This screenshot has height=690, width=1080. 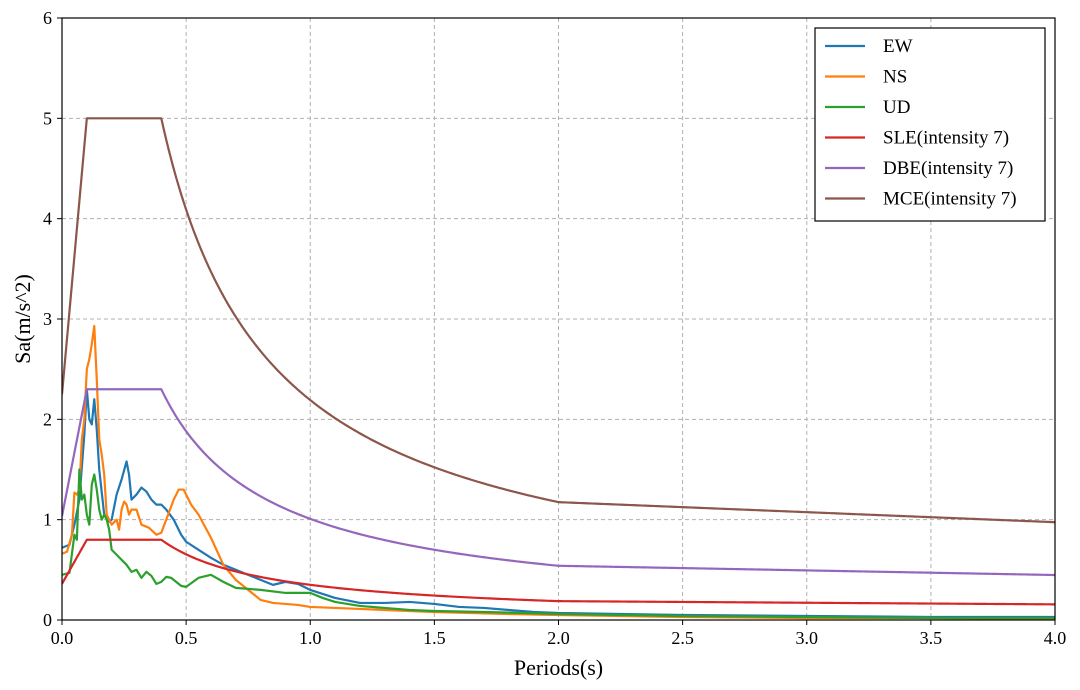 What do you see at coordinates (558, 667) in the screenshot?
I see `x-axis-label: Periods(s)` at bounding box center [558, 667].